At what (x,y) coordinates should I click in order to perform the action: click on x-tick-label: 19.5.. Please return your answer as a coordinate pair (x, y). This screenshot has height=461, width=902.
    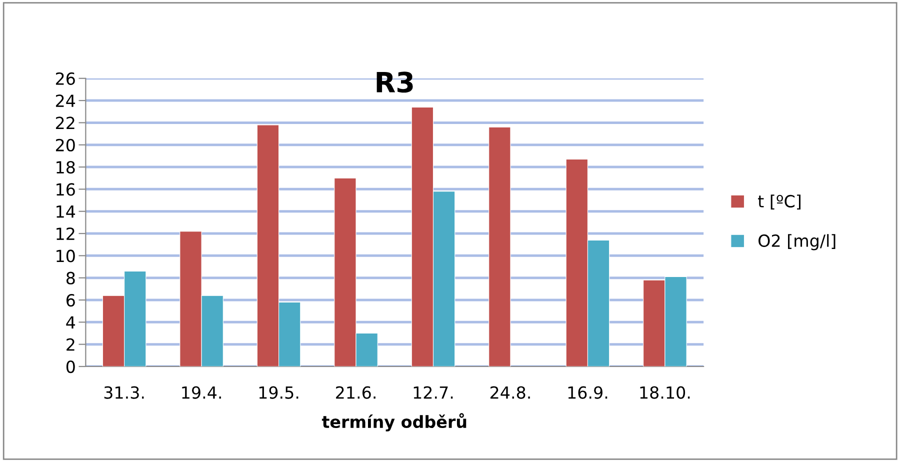
    Looking at the image, I should click on (278, 392).